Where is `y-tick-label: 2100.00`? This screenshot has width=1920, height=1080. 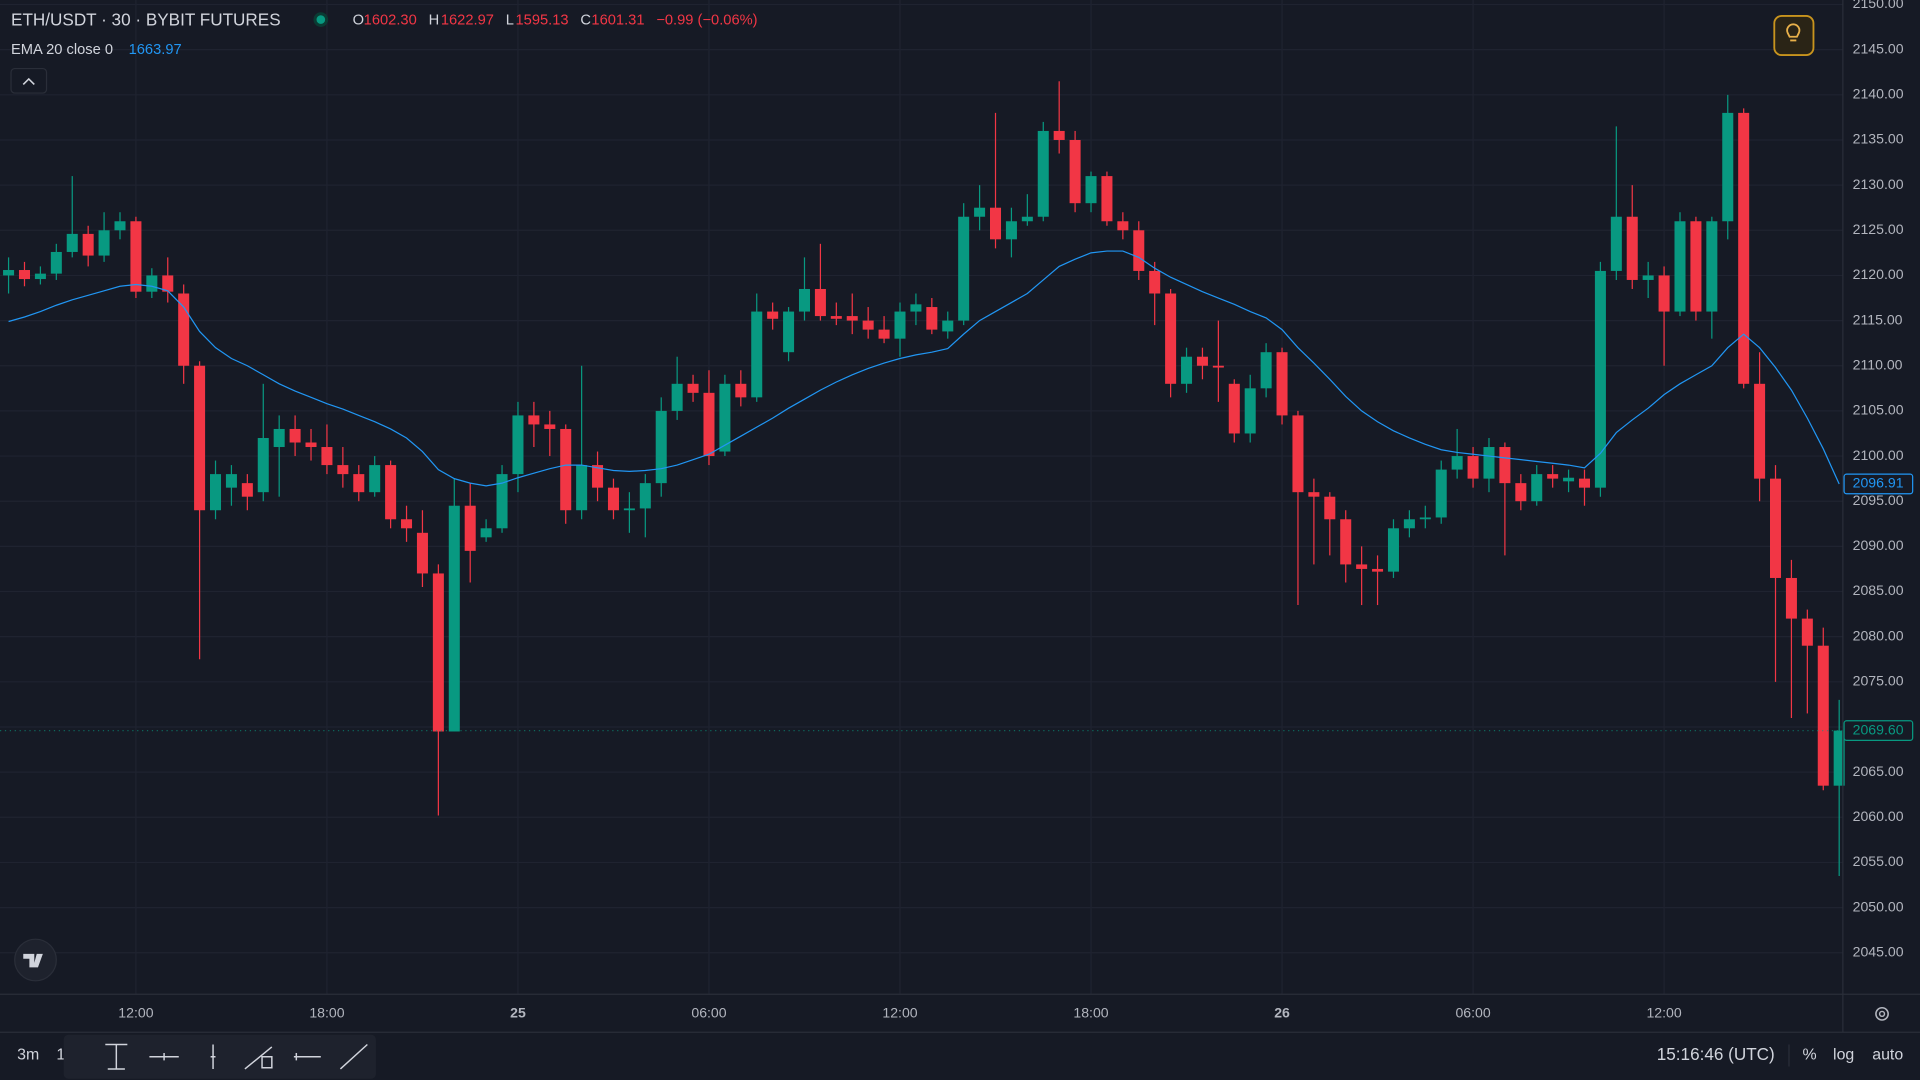
y-tick-label: 2100.00 is located at coordinates (1878, 455).